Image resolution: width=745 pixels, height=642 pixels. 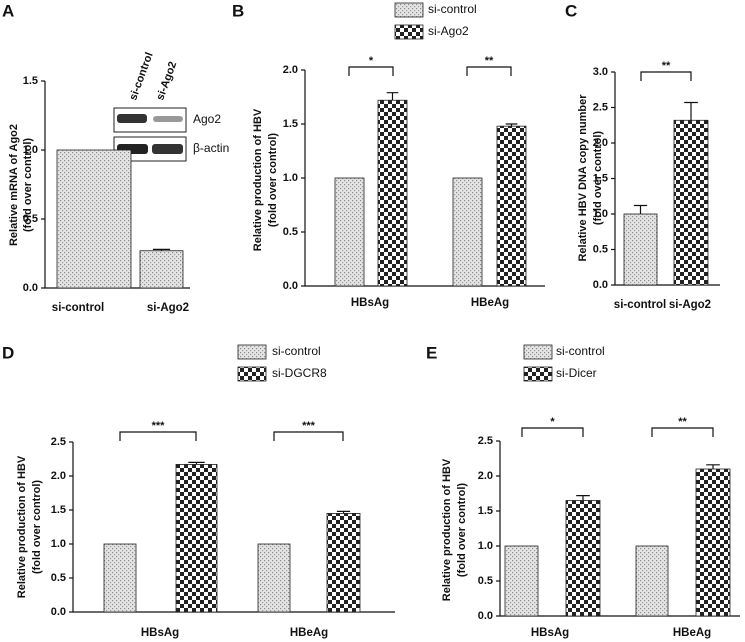 What do you see at coordinates (8, 352) in the screenshot?
I see `panel-letter: D` at bounding box center [8, 352].